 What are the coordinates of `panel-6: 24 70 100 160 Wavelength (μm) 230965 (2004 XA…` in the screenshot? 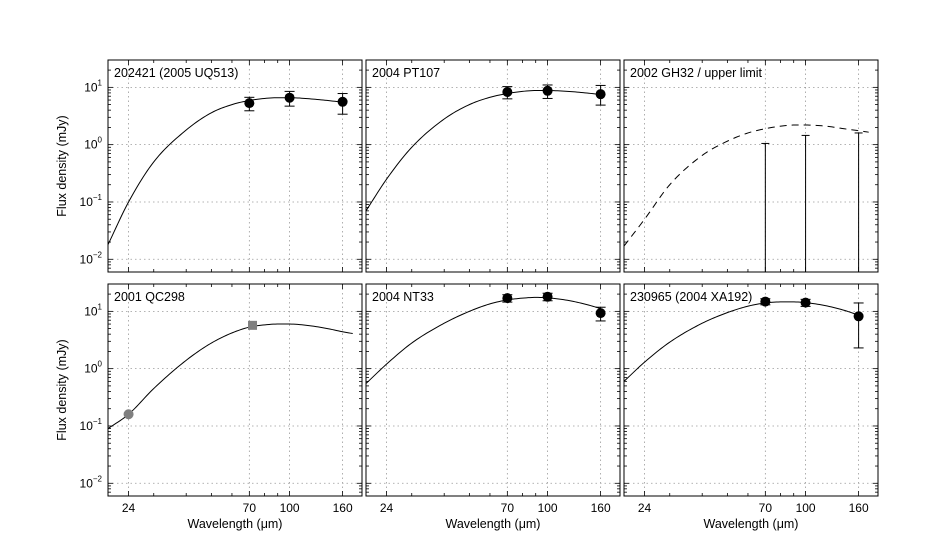 It's located at (751, 407).